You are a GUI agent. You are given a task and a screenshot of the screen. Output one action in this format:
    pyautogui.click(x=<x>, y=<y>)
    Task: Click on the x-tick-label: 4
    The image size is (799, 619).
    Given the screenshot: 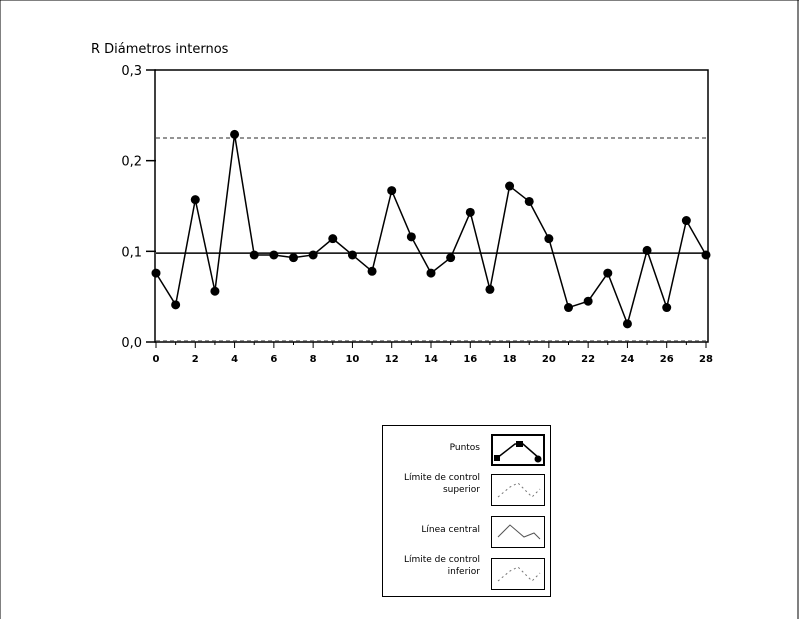 What is the action you would take?
    pyautogui.click(x=234, y=359)
    